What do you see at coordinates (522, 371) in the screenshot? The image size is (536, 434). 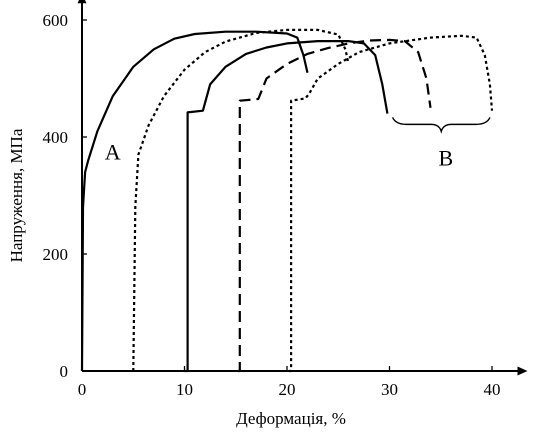 I see `x-axis-arrow` at bounding box center [522, 371].